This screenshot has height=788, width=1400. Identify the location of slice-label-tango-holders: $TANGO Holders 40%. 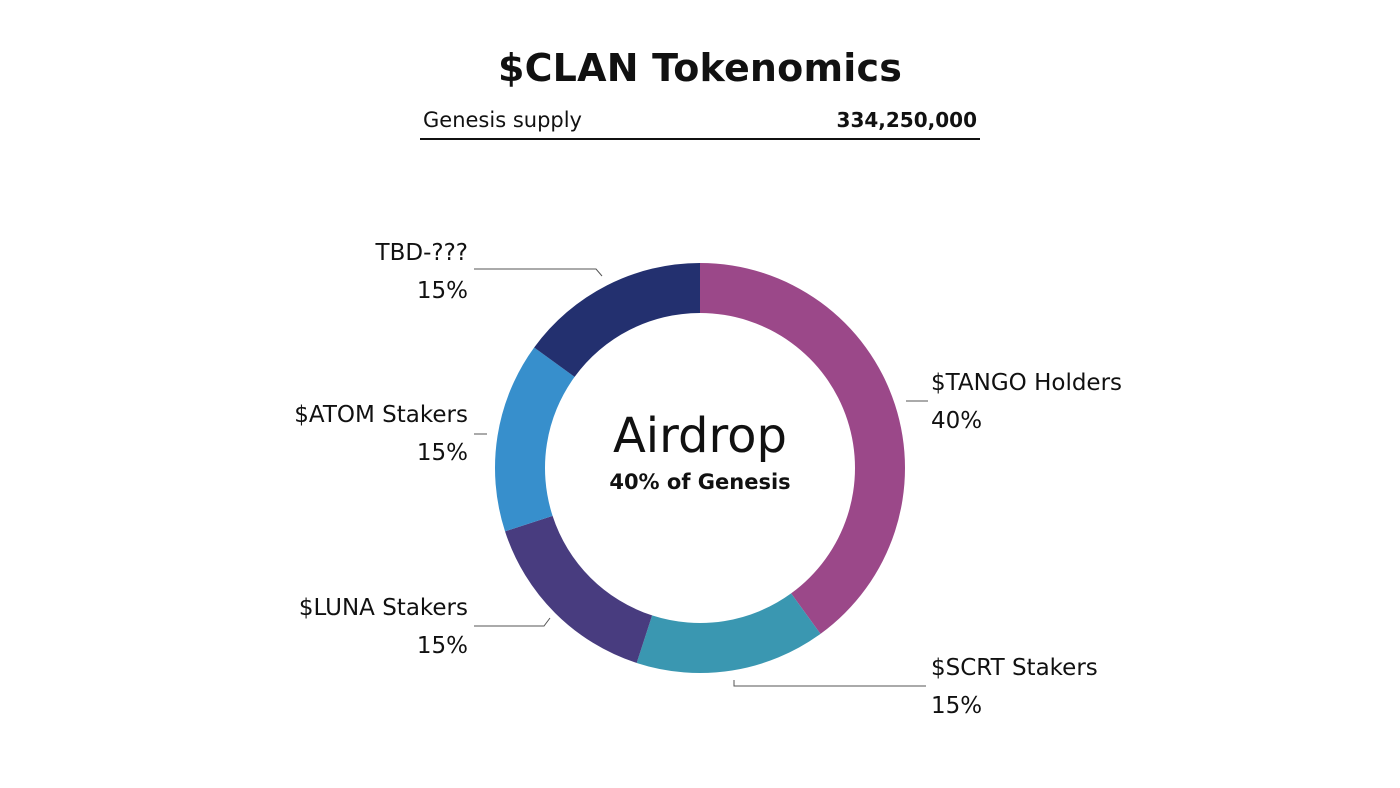
(1026, 402).